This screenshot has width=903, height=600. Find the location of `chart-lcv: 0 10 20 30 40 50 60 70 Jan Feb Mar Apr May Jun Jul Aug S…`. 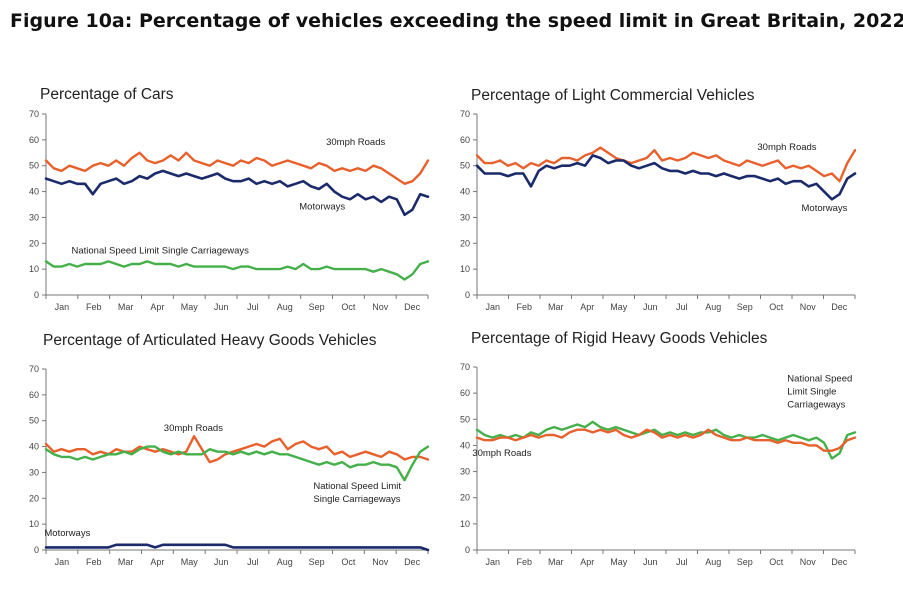

chart-lcv: 0 10 20 30 40 50 60 70 Jan Feb Mar Apr May Jun Jul Aug S… is located at coordinates (658, 210).